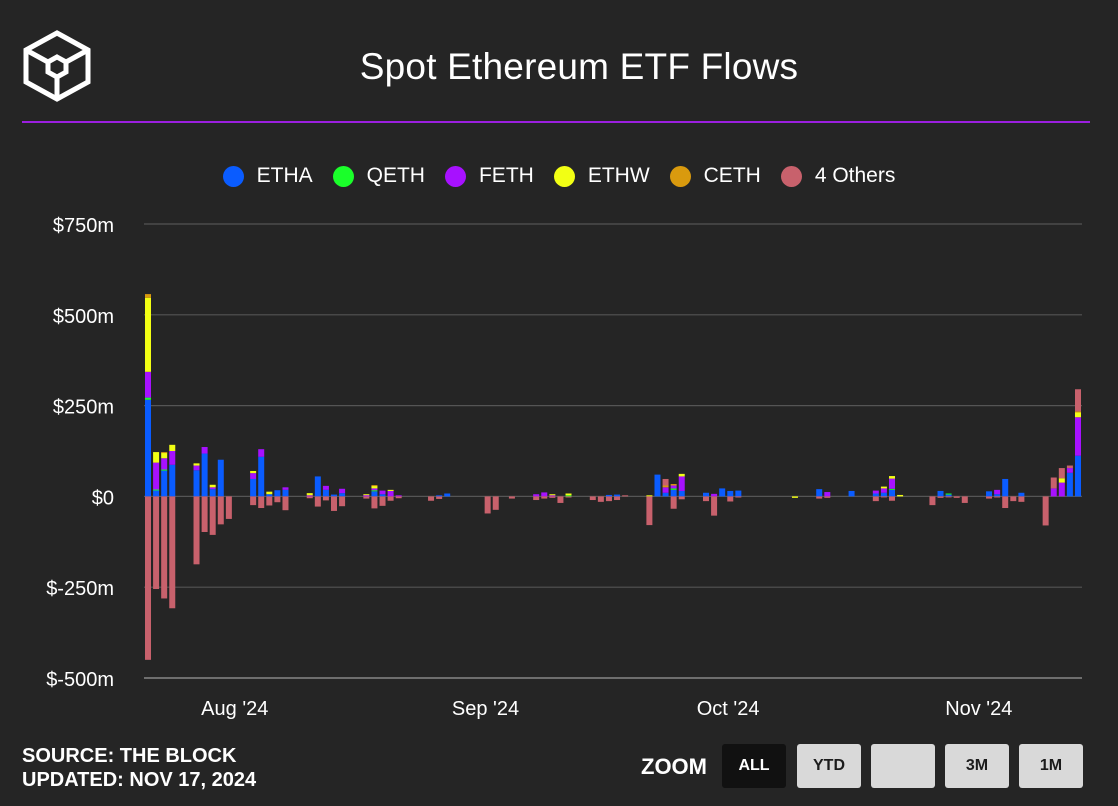  I want to click on zoom-label: ZOOM, so click(674, 766).